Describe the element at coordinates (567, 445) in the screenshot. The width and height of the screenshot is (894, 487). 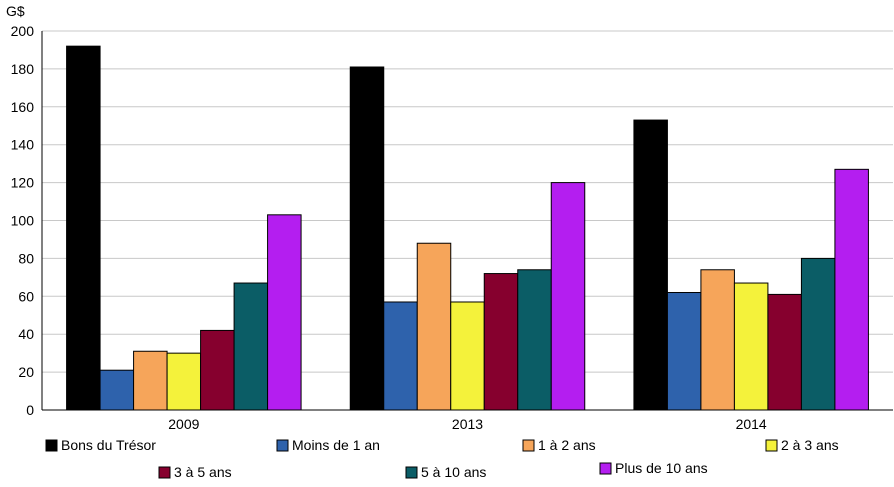
I see `legend-label: 1 à 2 ans` at that location.